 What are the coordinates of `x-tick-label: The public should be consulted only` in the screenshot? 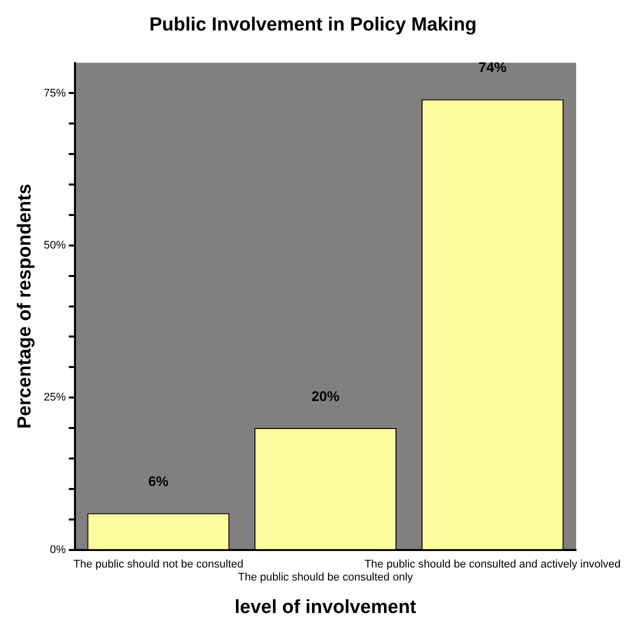 It's located at (326, 578).